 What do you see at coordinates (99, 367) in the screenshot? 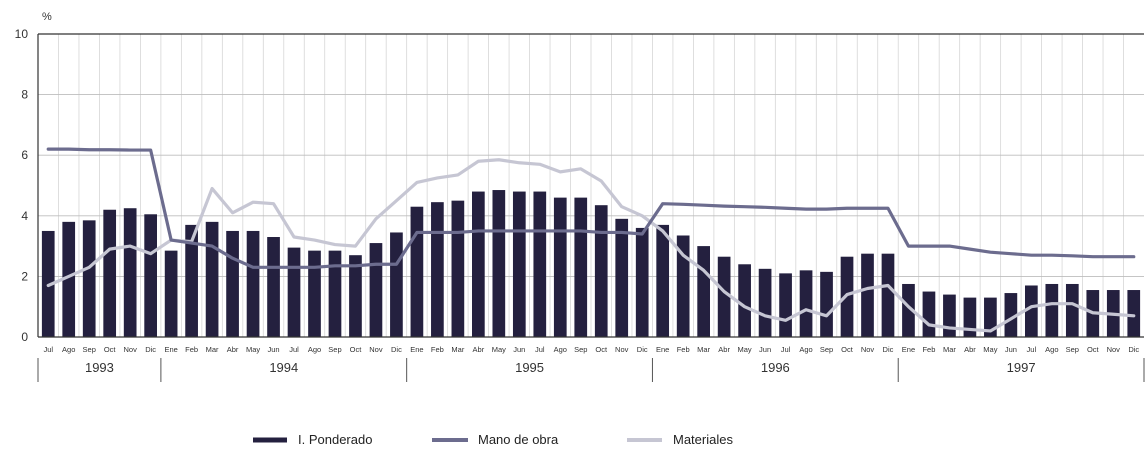
I see `year-label: 1993` at bounding box center [99, 367].